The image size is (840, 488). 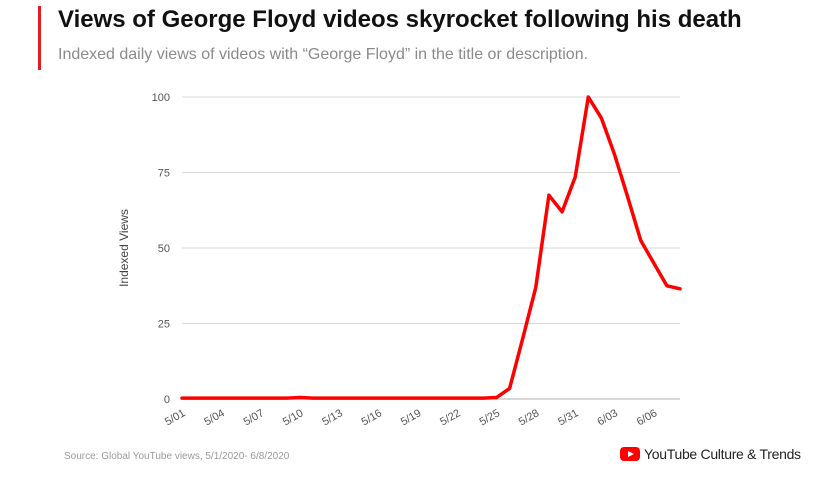 What do you see at coordinates (164, 249) in the screenshot?
I see `y-tick-label: 50` at bounding box center [164, 249].